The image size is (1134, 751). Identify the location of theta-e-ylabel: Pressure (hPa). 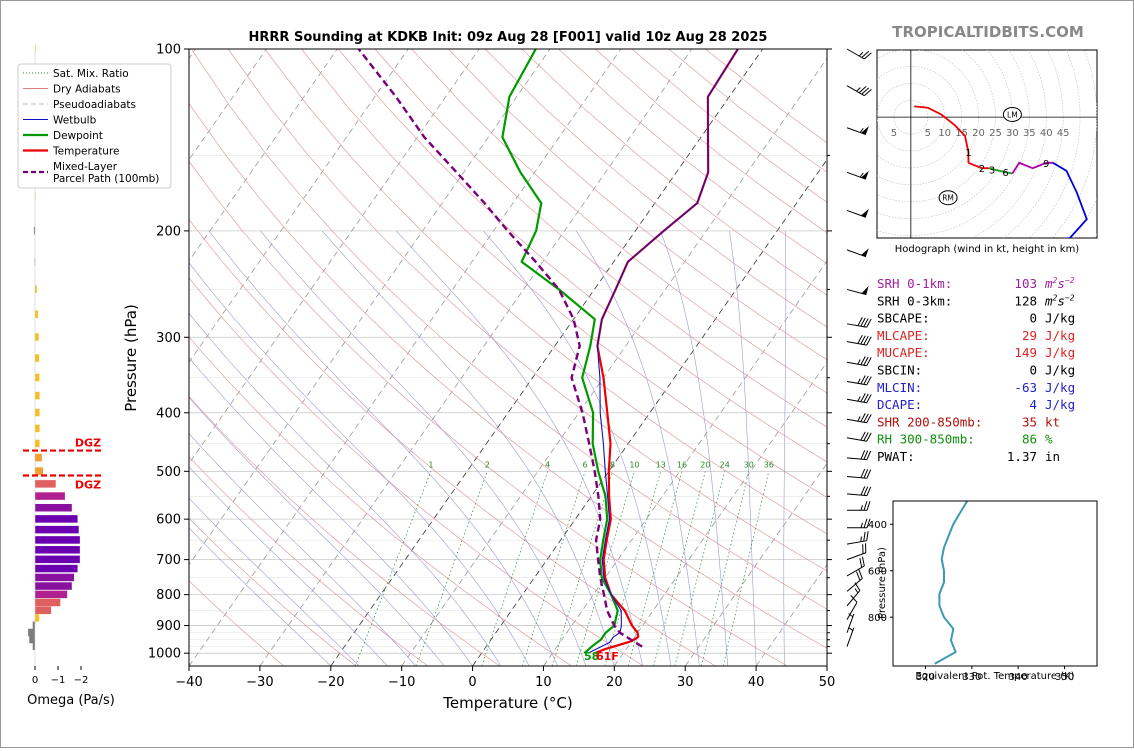
(882, 583).